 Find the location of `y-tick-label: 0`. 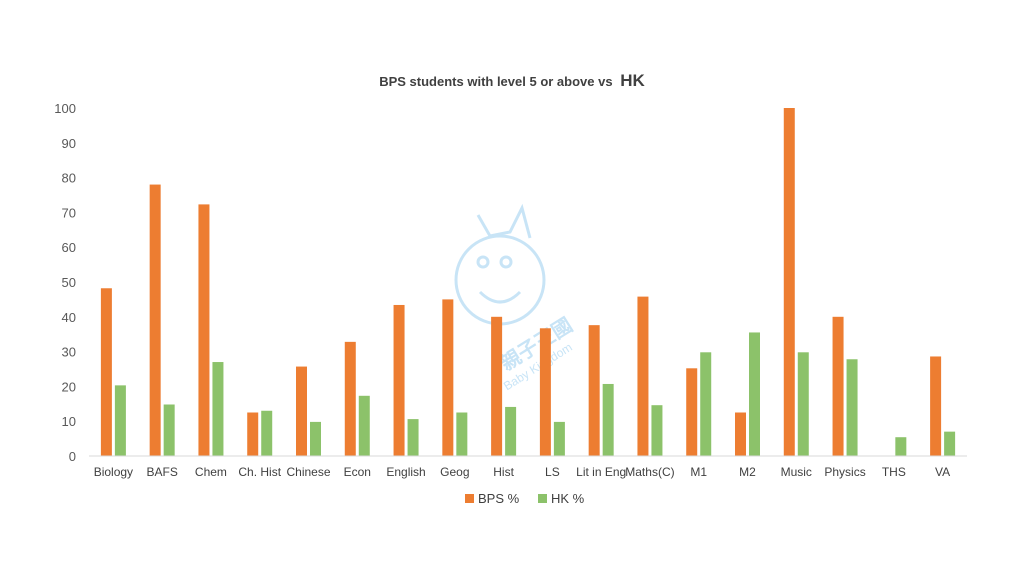

y-tick-label: 0 is located at coordinates (72, 456).